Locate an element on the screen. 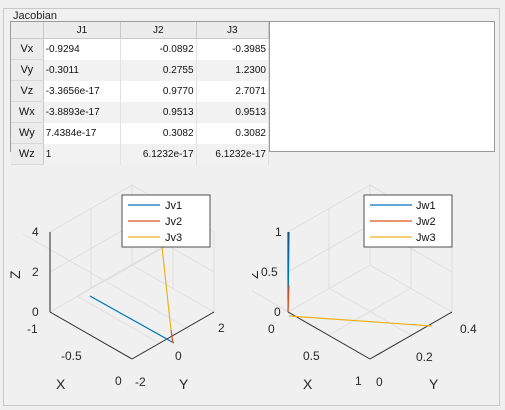 This screenshot has height=410, width=505. jv1-line is located at coordinates (132, 319).